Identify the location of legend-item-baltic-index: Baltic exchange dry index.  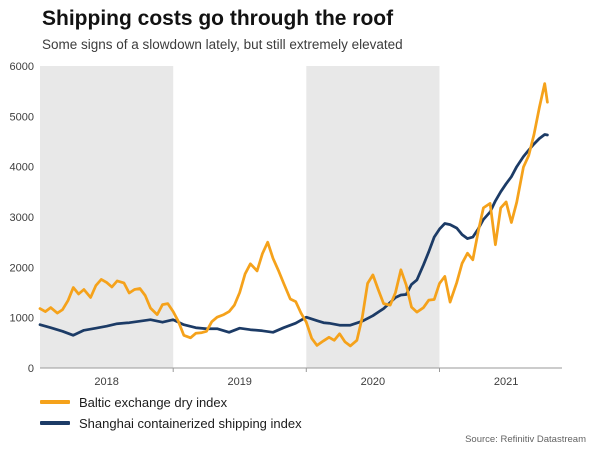
(171, 402).